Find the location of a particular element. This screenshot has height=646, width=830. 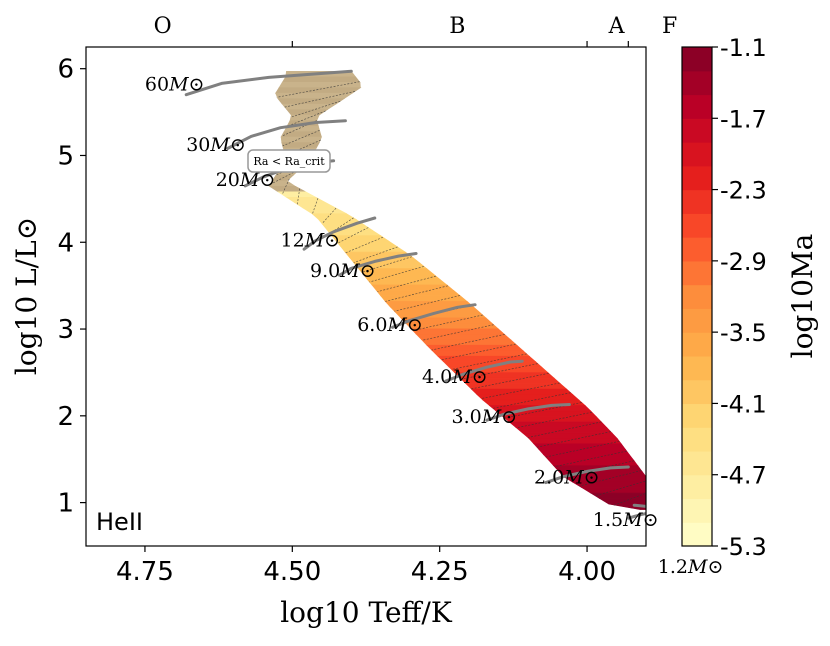

colorbar-tick-label: -4.7 is located at coordinates (743, 476).